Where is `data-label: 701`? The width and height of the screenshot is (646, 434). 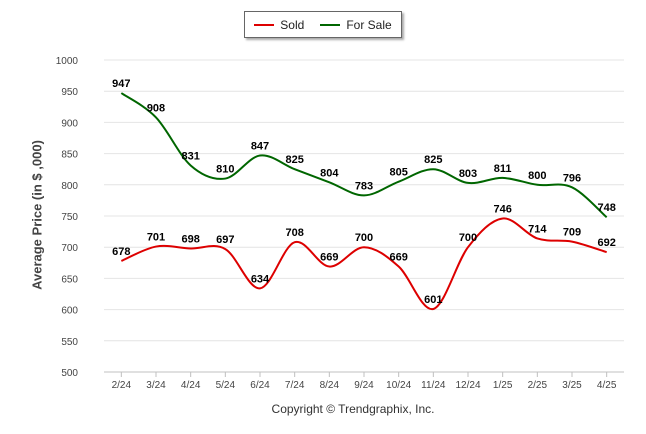 data-label: 701 is located at coordinates (156, 238).